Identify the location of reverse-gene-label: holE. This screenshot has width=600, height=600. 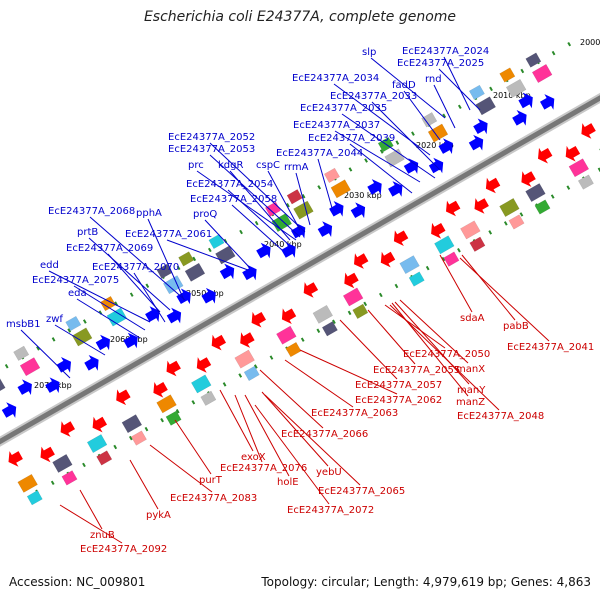
(288, 482).